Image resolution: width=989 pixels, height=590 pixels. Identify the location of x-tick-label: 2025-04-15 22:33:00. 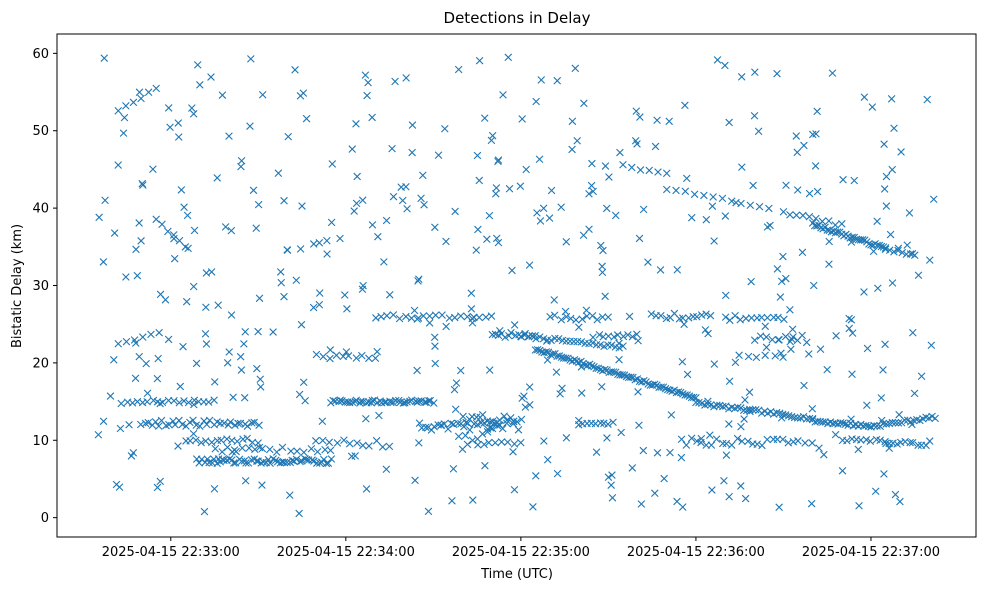
(171, 552).